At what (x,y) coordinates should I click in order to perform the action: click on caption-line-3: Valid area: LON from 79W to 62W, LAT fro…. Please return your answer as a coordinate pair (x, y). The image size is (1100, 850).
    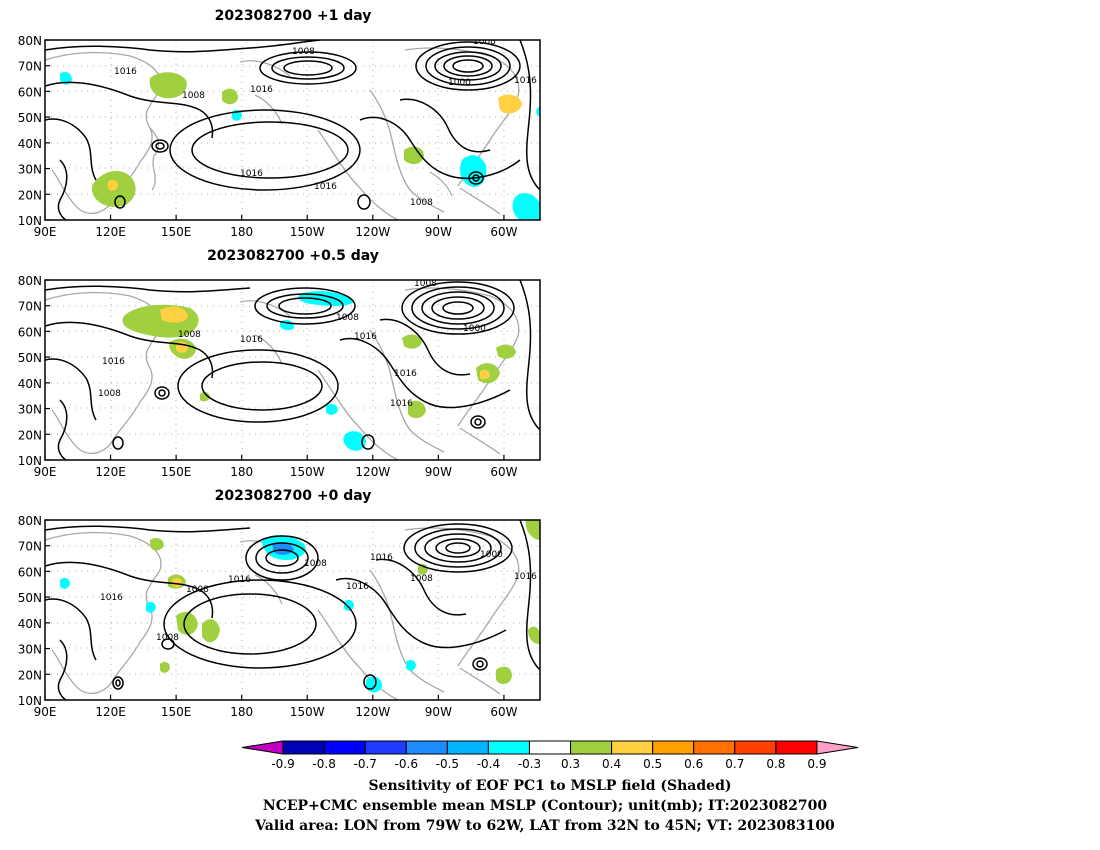
    Looking at the image, I should click on (544, 826).